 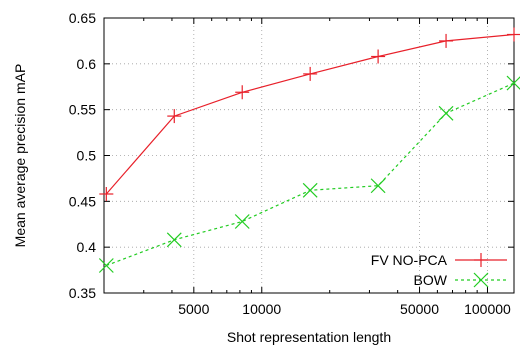 I want to click on y-tick-label: 0.65, so click(x=82, y=18).